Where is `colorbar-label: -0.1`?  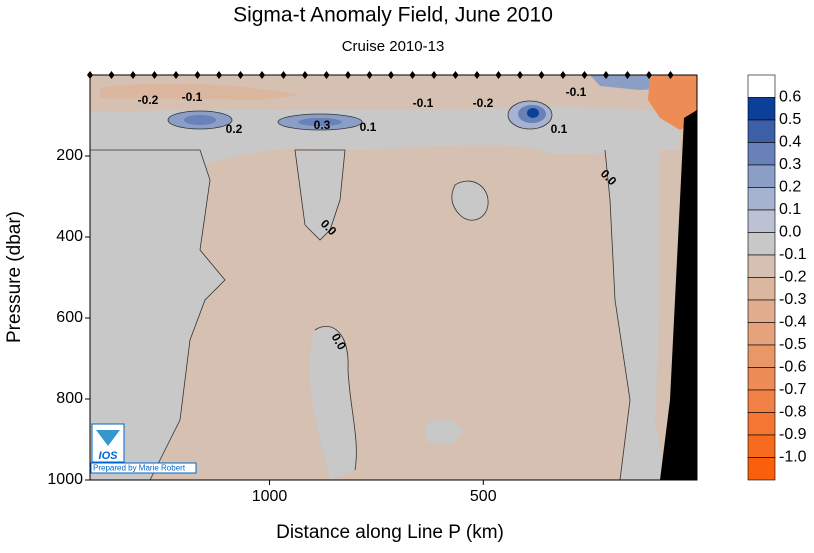
colorbar-label: -0.1 is located at coordinates (793, 254).